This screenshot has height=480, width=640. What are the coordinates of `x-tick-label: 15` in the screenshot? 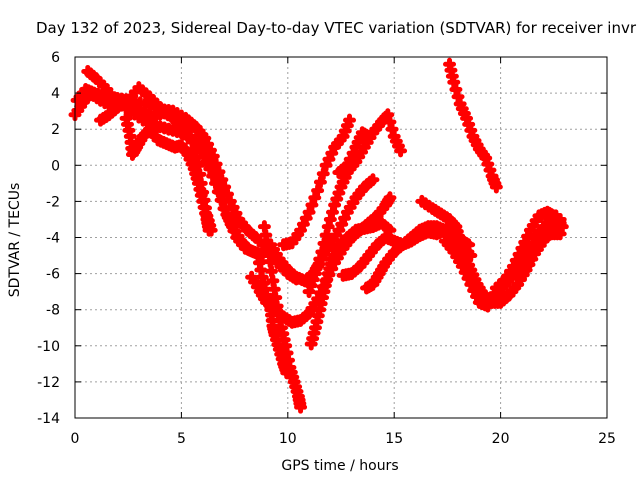 It's located at (394, 439).